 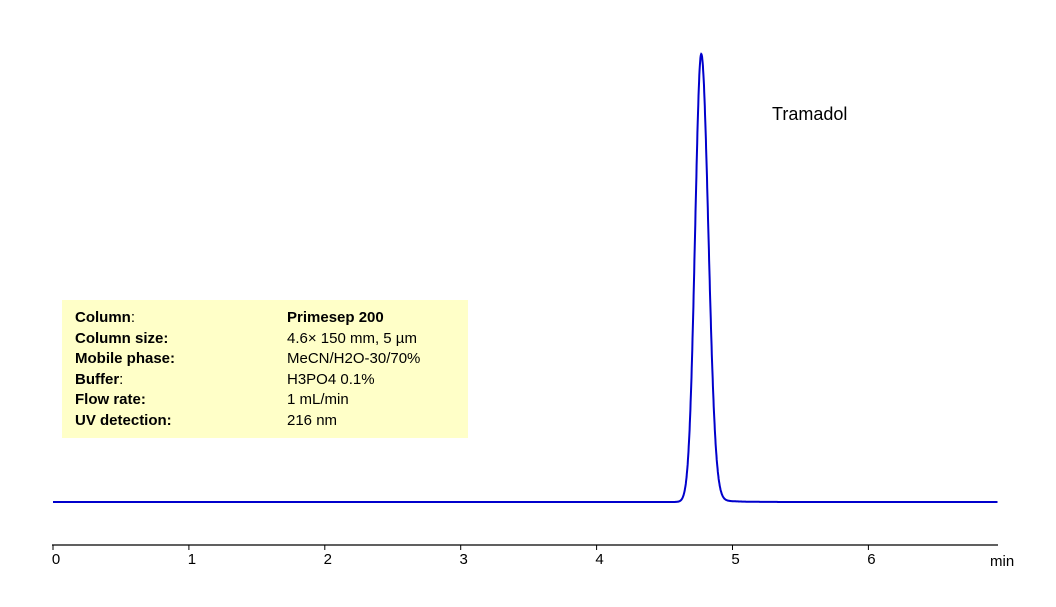 What do you see at coordinates (318, 399) in the screenshot?
I see `info-value: 1 mL/min` at bounding box center [318, 399].